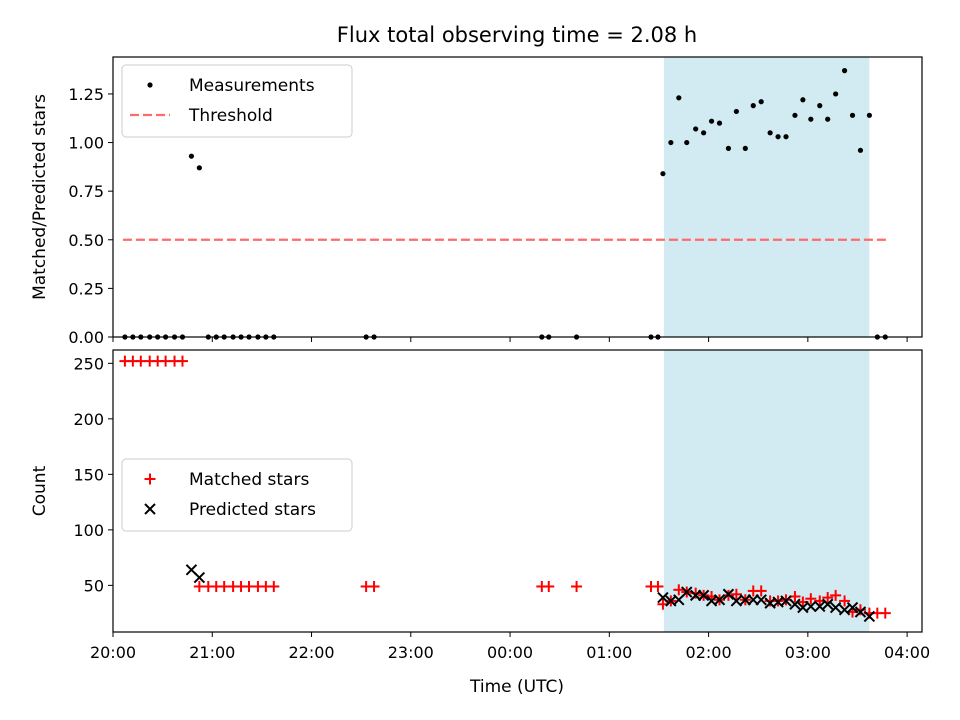 This screenshot has width=960, height=720. Describe the element at coordinates (88, 419) in the screenshot. I see `y-tick-label: 200` at that location.